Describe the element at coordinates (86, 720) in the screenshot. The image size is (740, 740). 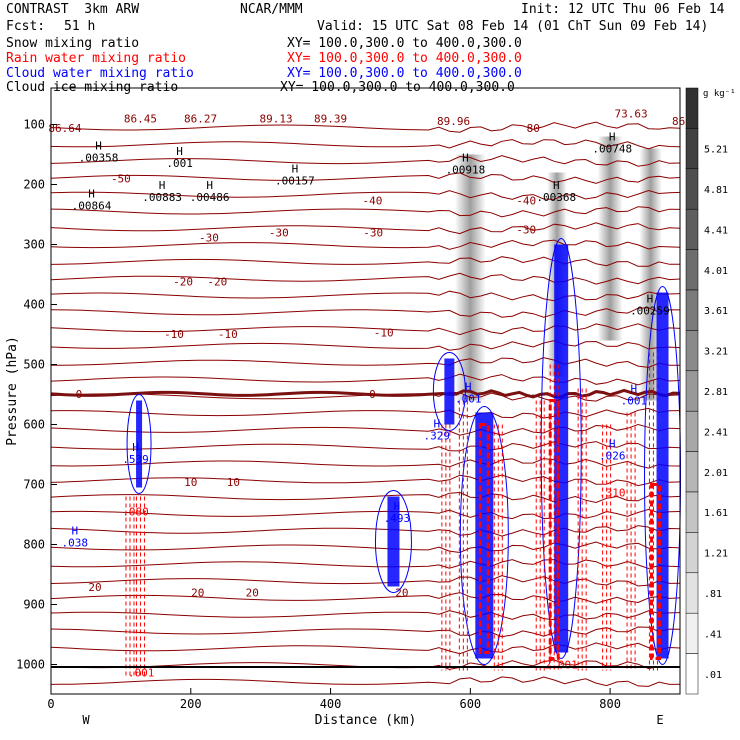
I see `west-label: W` at that location.